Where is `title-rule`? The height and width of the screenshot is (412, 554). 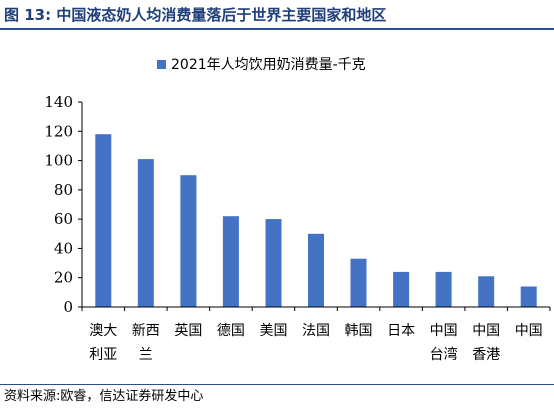
title-rule is located at coordinates (277, 29).